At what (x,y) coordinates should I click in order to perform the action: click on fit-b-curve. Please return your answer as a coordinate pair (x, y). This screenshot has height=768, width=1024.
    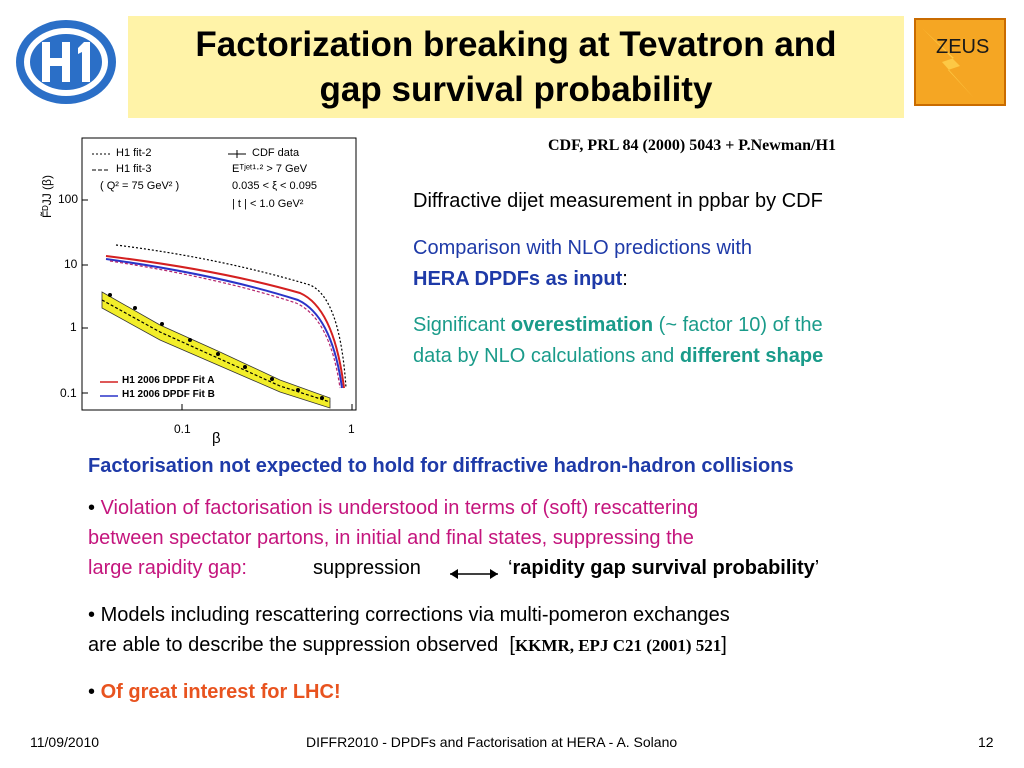
    Looking at the image, I should click on (224, 323).